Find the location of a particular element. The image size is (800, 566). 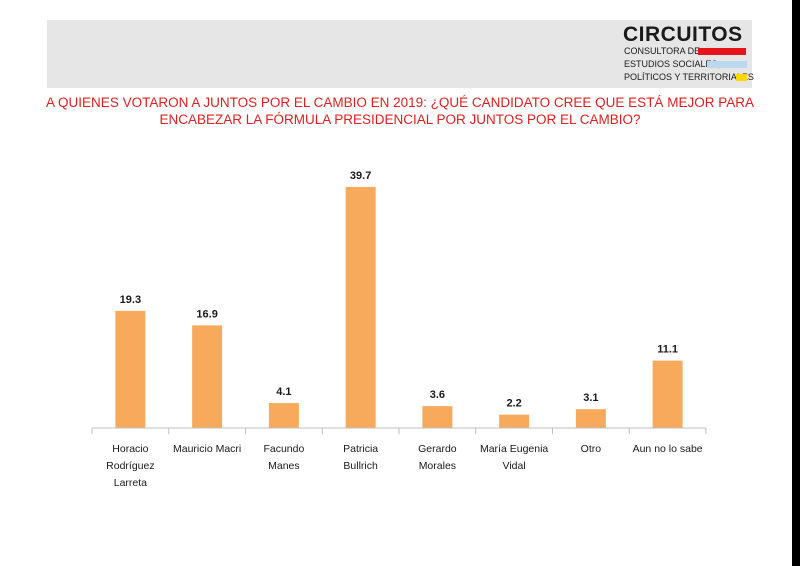

category-label: Gerardo Morales is located at coordinates (437, 457).